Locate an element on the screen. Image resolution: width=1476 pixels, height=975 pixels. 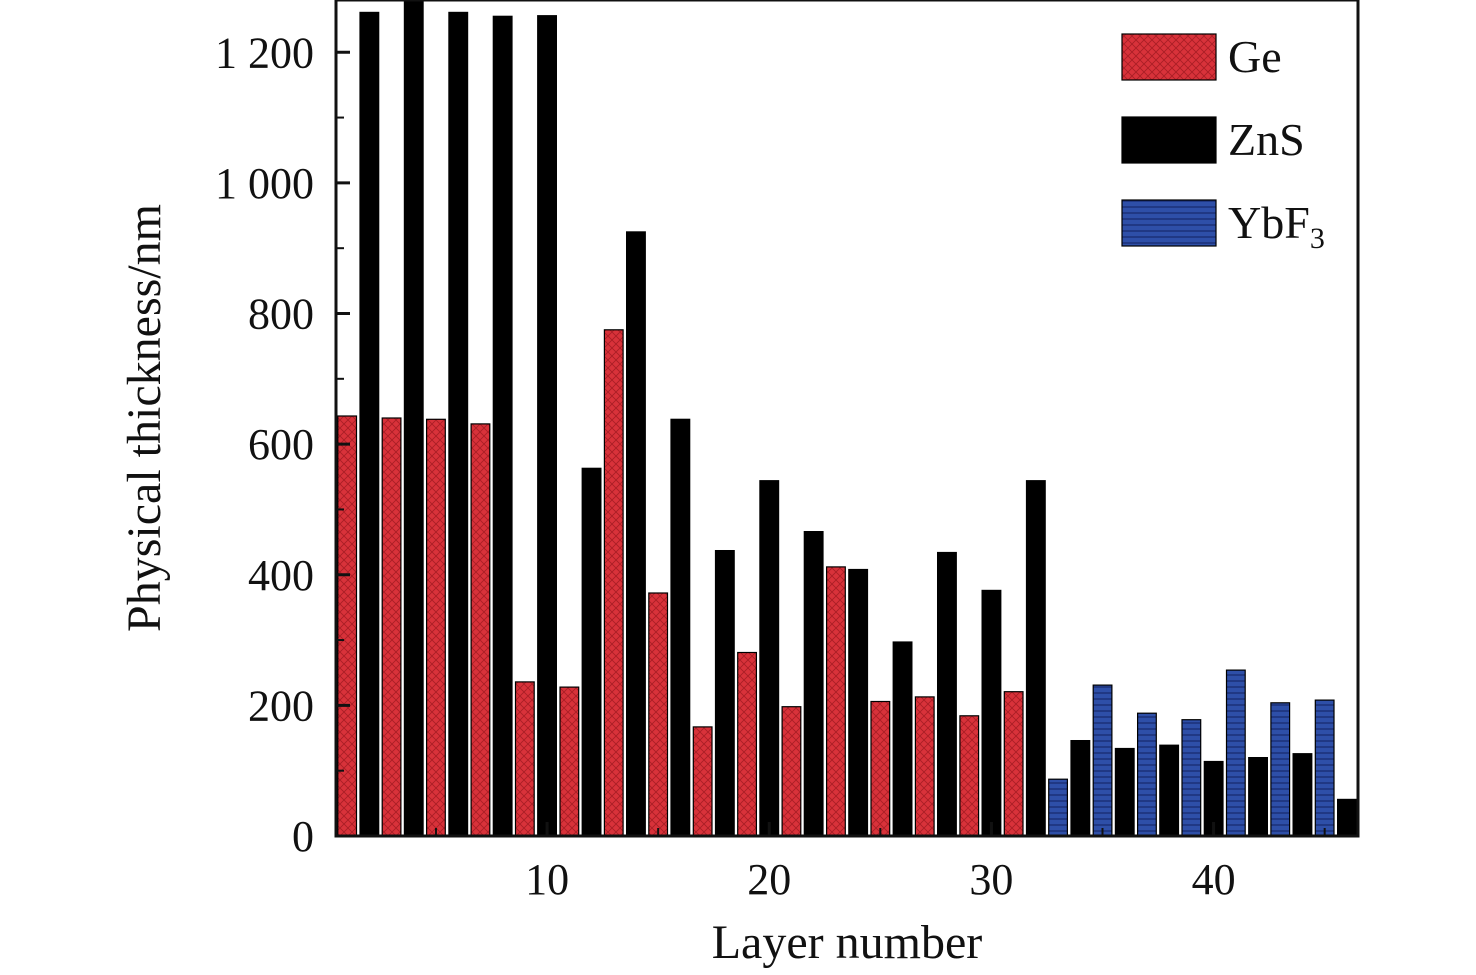
y-tick-label: 600 is located at coordinates (281, 444).